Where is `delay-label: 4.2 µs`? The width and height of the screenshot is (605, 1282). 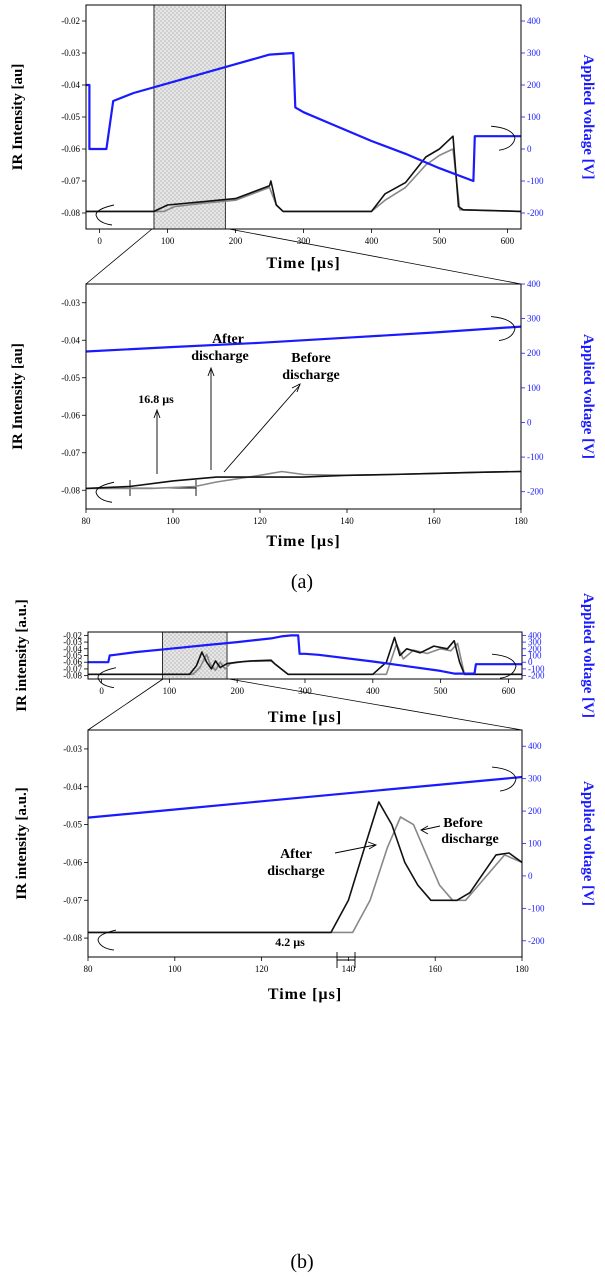
delay-label: 4.2 µs is located at coordinates (290, 942).